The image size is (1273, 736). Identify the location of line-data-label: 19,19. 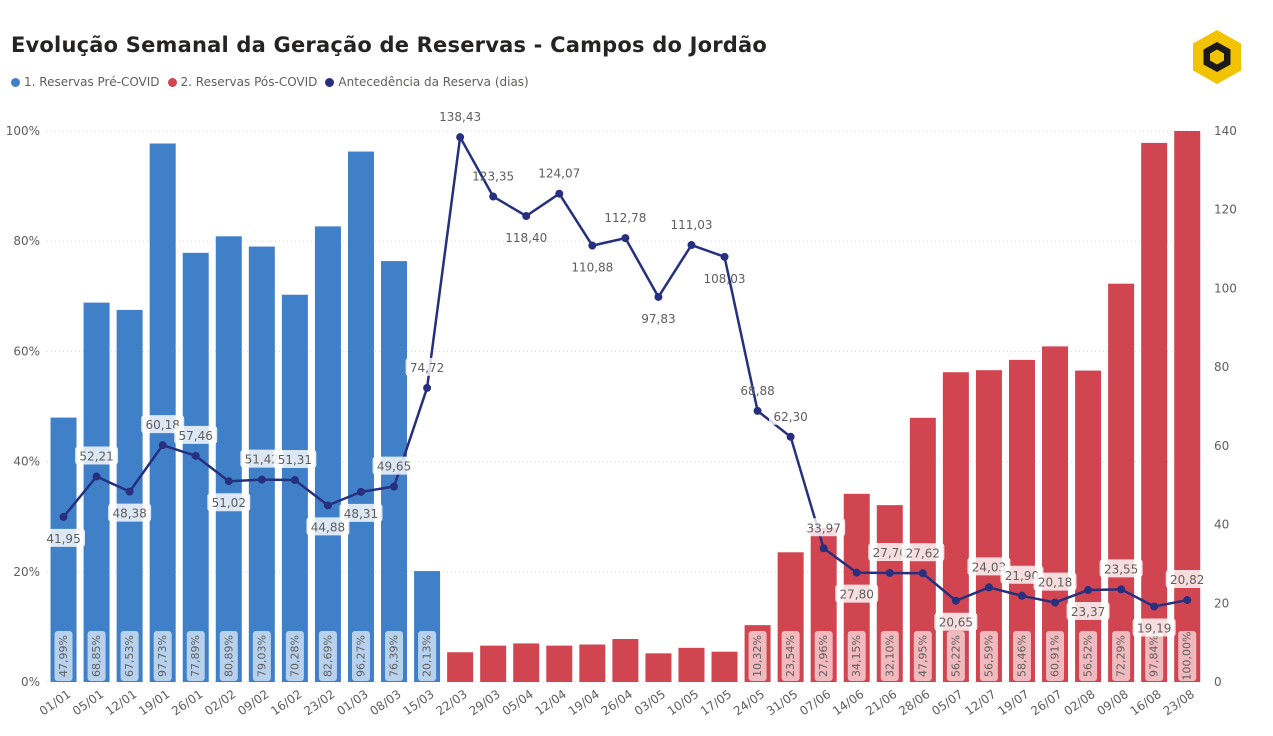
(1154, 628).